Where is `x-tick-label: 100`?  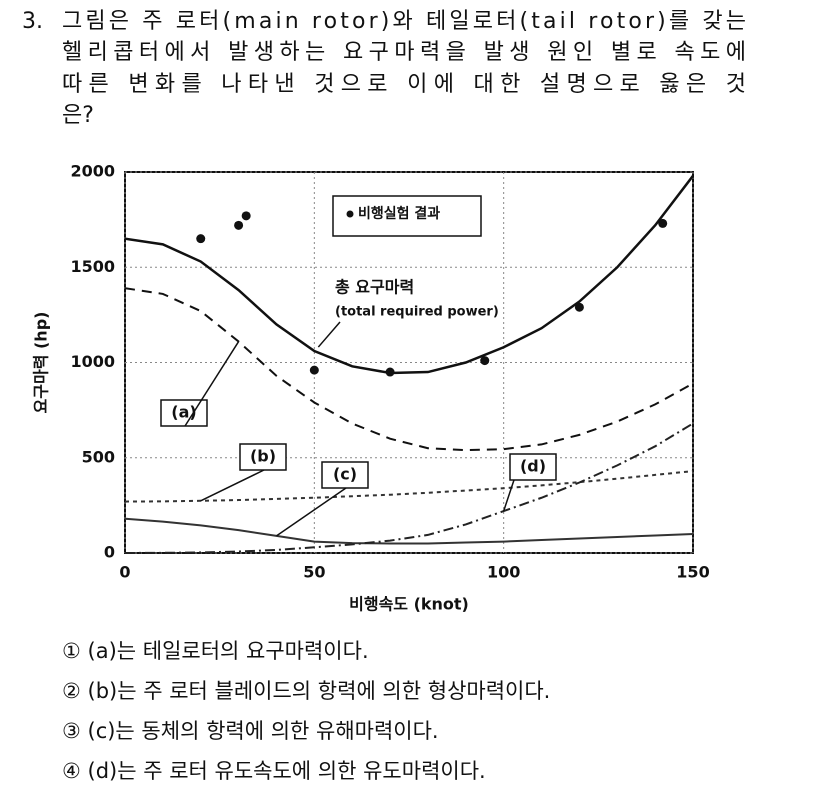
x-tick-label: 100 is located at coordinates (503, 572).